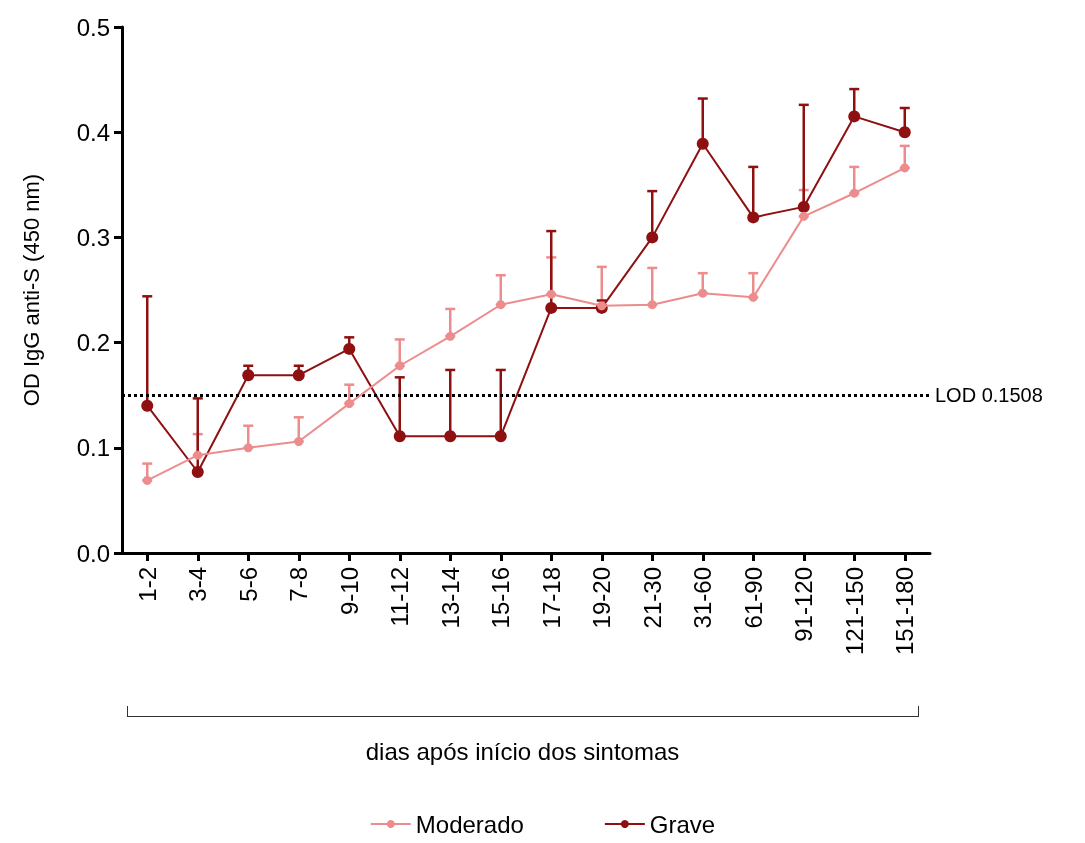 This screenshot has width=1085, height=843. I want to click on x-tick-label: 1-2, so click(147, 584).